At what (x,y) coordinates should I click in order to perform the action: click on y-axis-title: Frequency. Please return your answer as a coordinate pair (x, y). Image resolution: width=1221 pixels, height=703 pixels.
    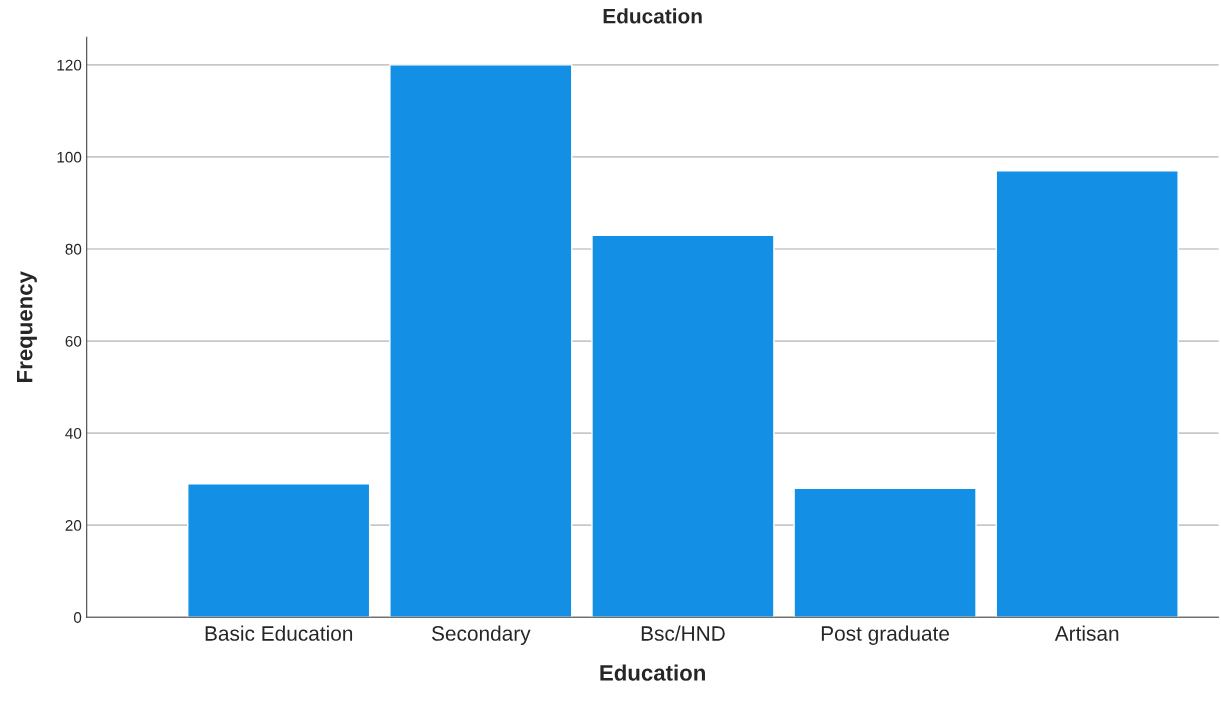
    Looking at the image, I should click on (27, 326).